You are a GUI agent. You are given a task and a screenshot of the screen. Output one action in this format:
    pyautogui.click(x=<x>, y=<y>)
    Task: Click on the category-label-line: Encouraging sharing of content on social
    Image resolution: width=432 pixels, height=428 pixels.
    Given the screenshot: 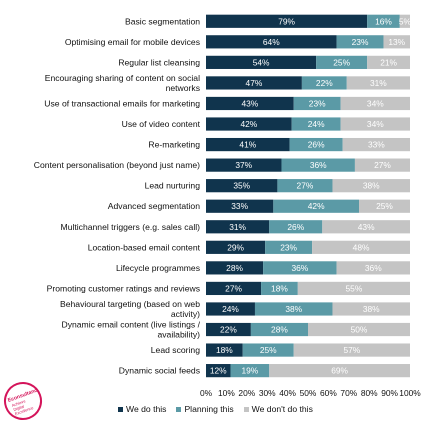 What is the action you would take?
    pyautogui.click(x=122, y=78)
    